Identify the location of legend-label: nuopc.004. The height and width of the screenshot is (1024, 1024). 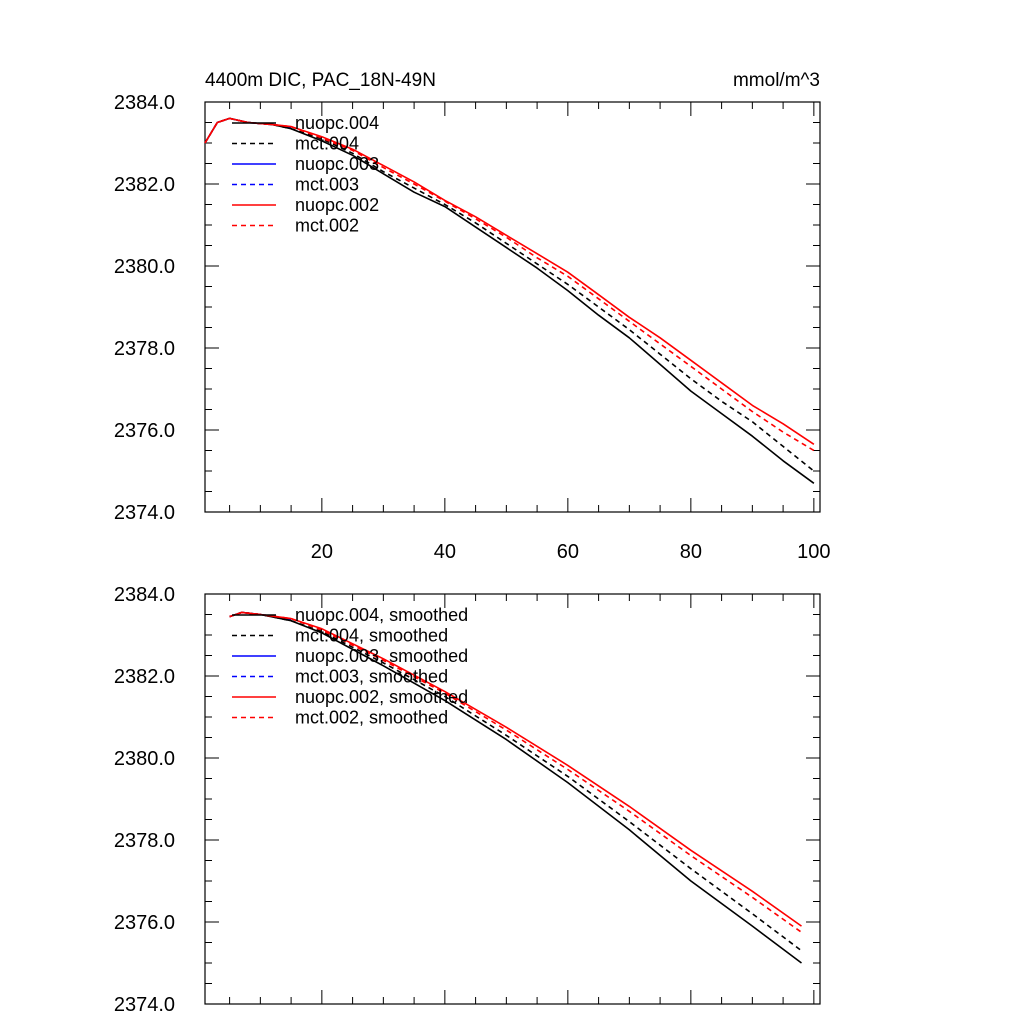
(337, 123).